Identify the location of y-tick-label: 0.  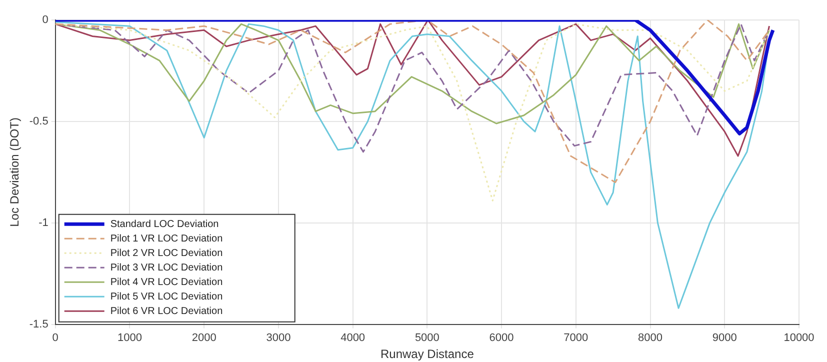
(45, 20).